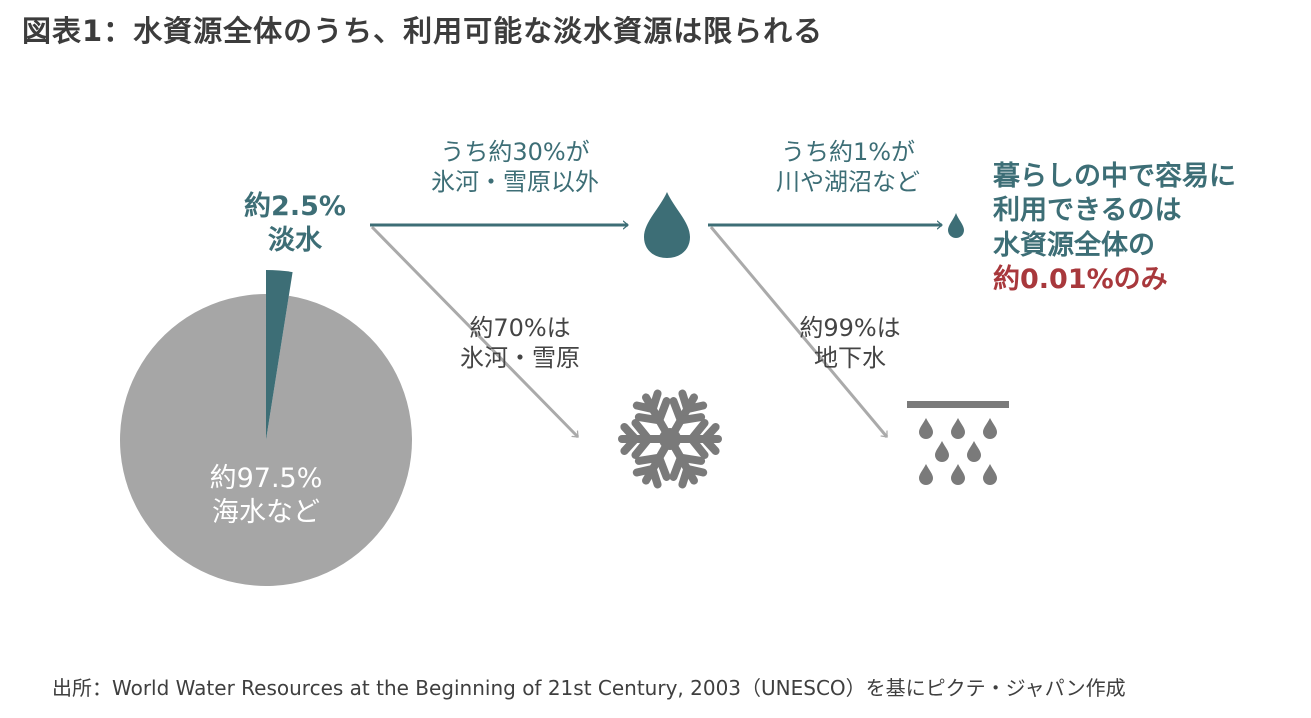 Image resolution: width=1311 pixels, height=718 pixels. What do you see at coordinates (667, 225) in the screenshot?
I see `water-drop-icon` at bounding box center [667, 225].